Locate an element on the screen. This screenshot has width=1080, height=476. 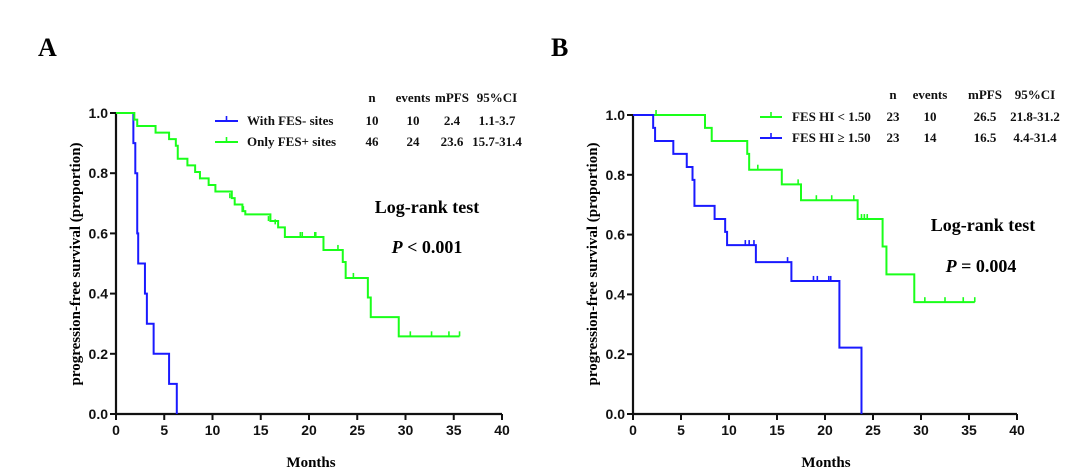
legend-label: Only FES+ sites is located at coordinates (291, 141).